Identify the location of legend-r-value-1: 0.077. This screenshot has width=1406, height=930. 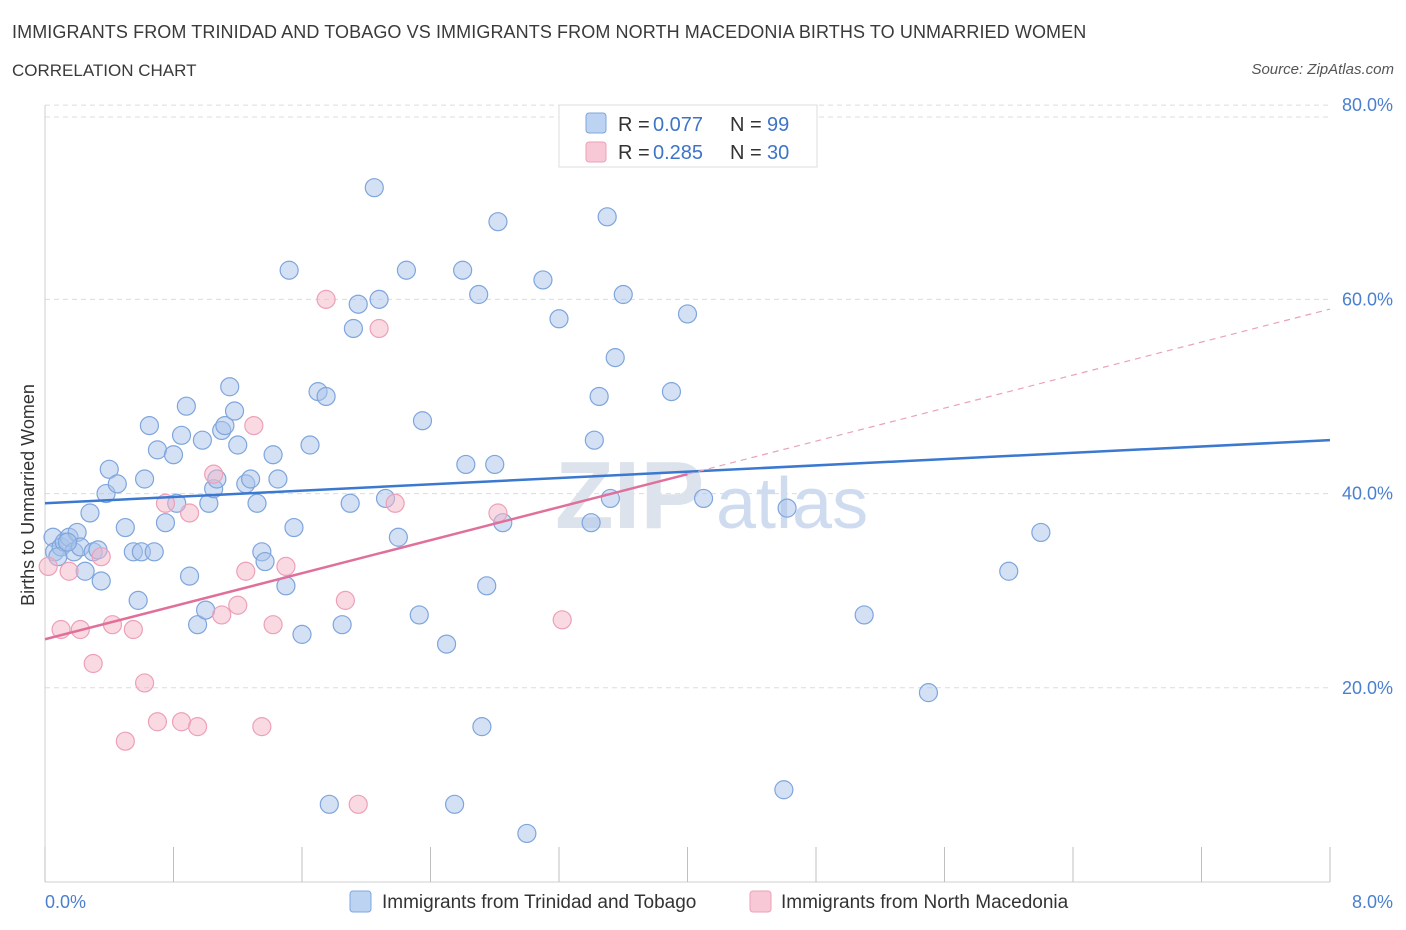
(678, 125).